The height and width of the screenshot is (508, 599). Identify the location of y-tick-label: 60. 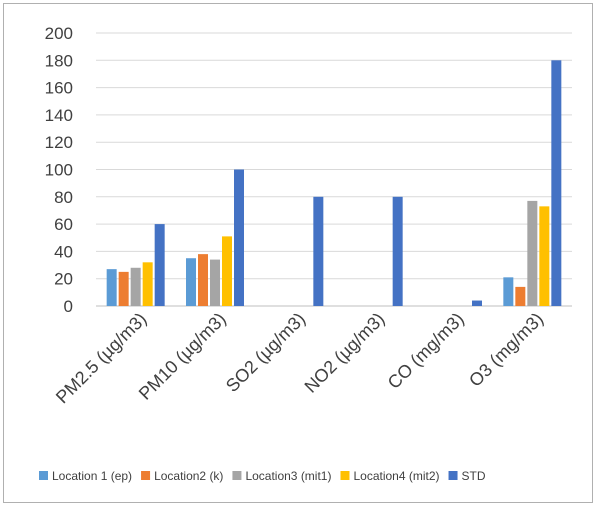
(63, 224).